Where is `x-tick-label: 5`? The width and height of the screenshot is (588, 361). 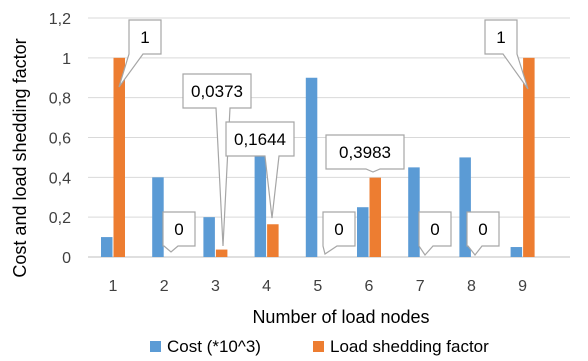
x-tick-label: 5 is located at coordinates (317, 286).